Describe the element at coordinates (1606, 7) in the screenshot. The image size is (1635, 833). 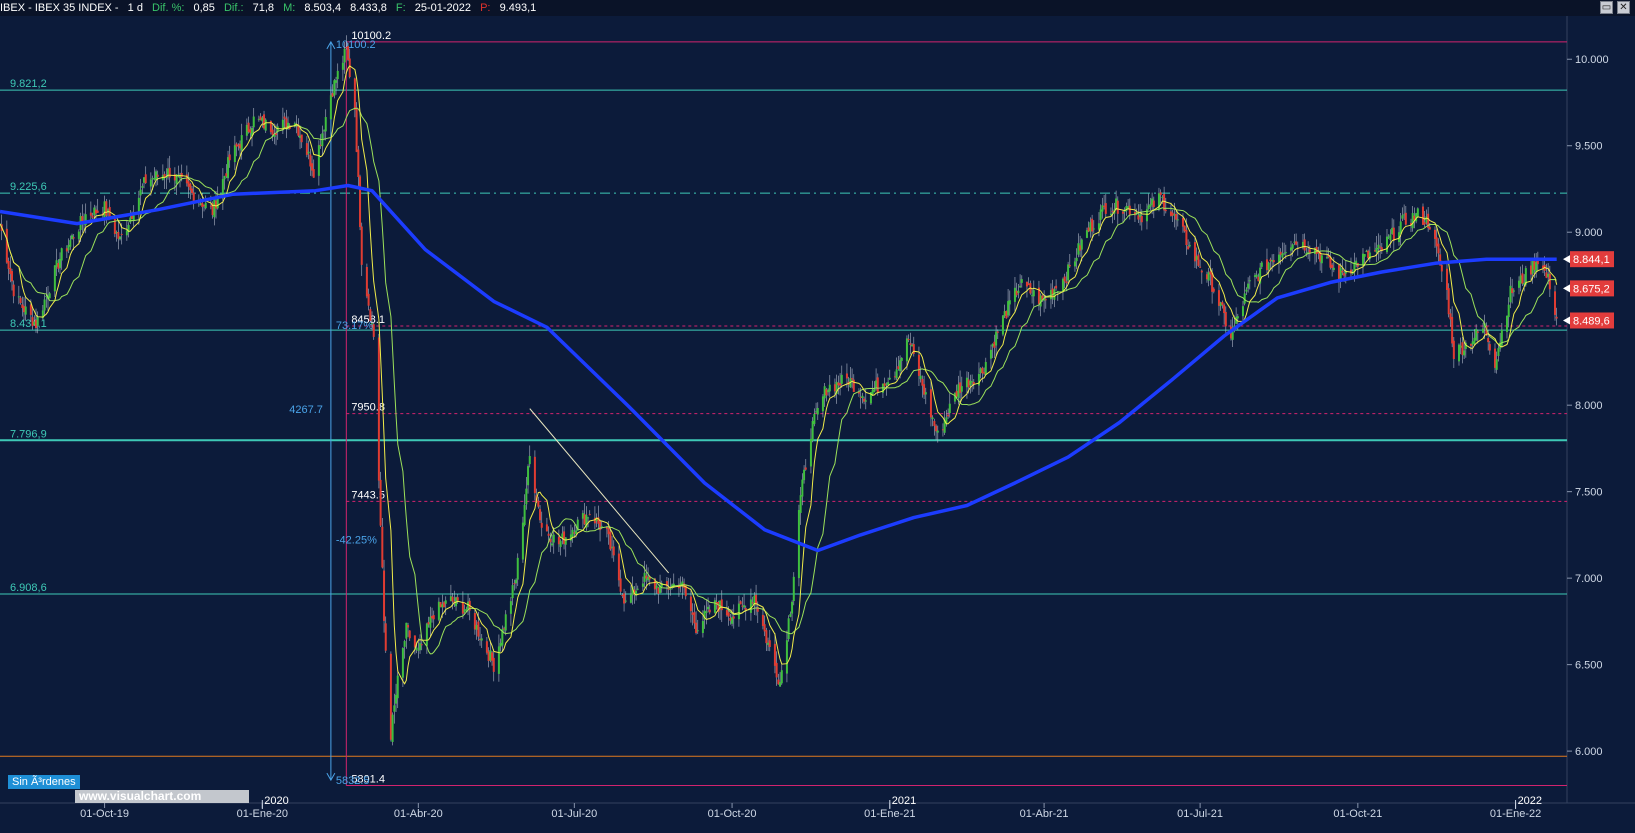
I see `restore-window-button: ▭` at that location.